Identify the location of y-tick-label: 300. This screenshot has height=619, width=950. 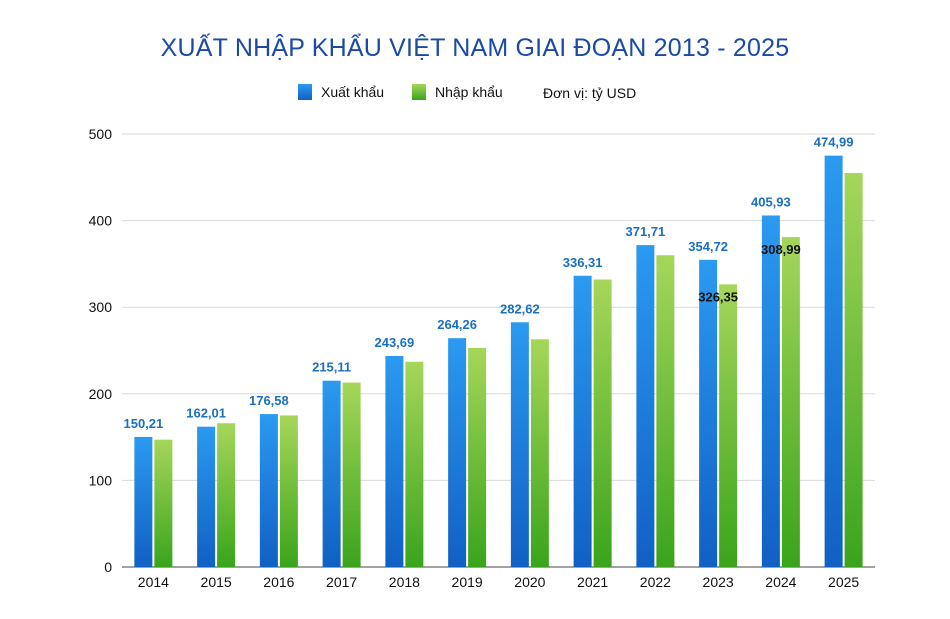
(101, 307).